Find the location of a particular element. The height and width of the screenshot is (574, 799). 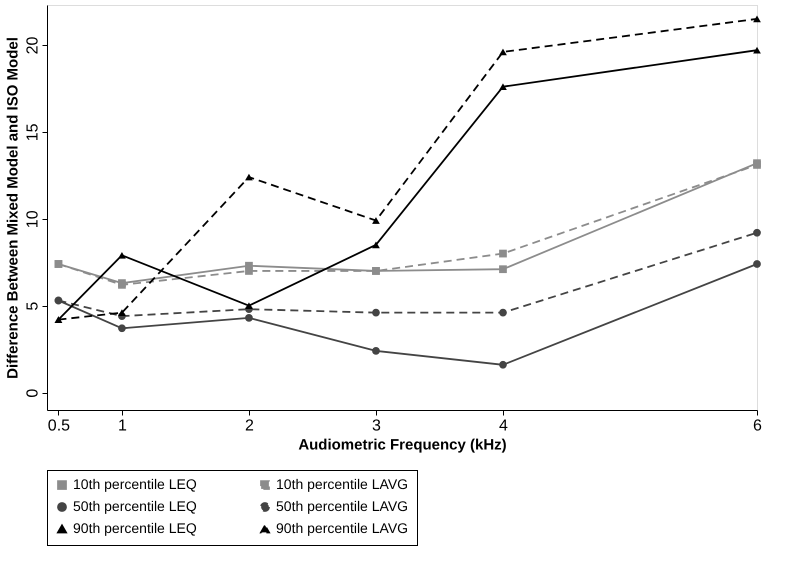

legend-label: 50th percentile LAVG is located at coordinates (342, 506).